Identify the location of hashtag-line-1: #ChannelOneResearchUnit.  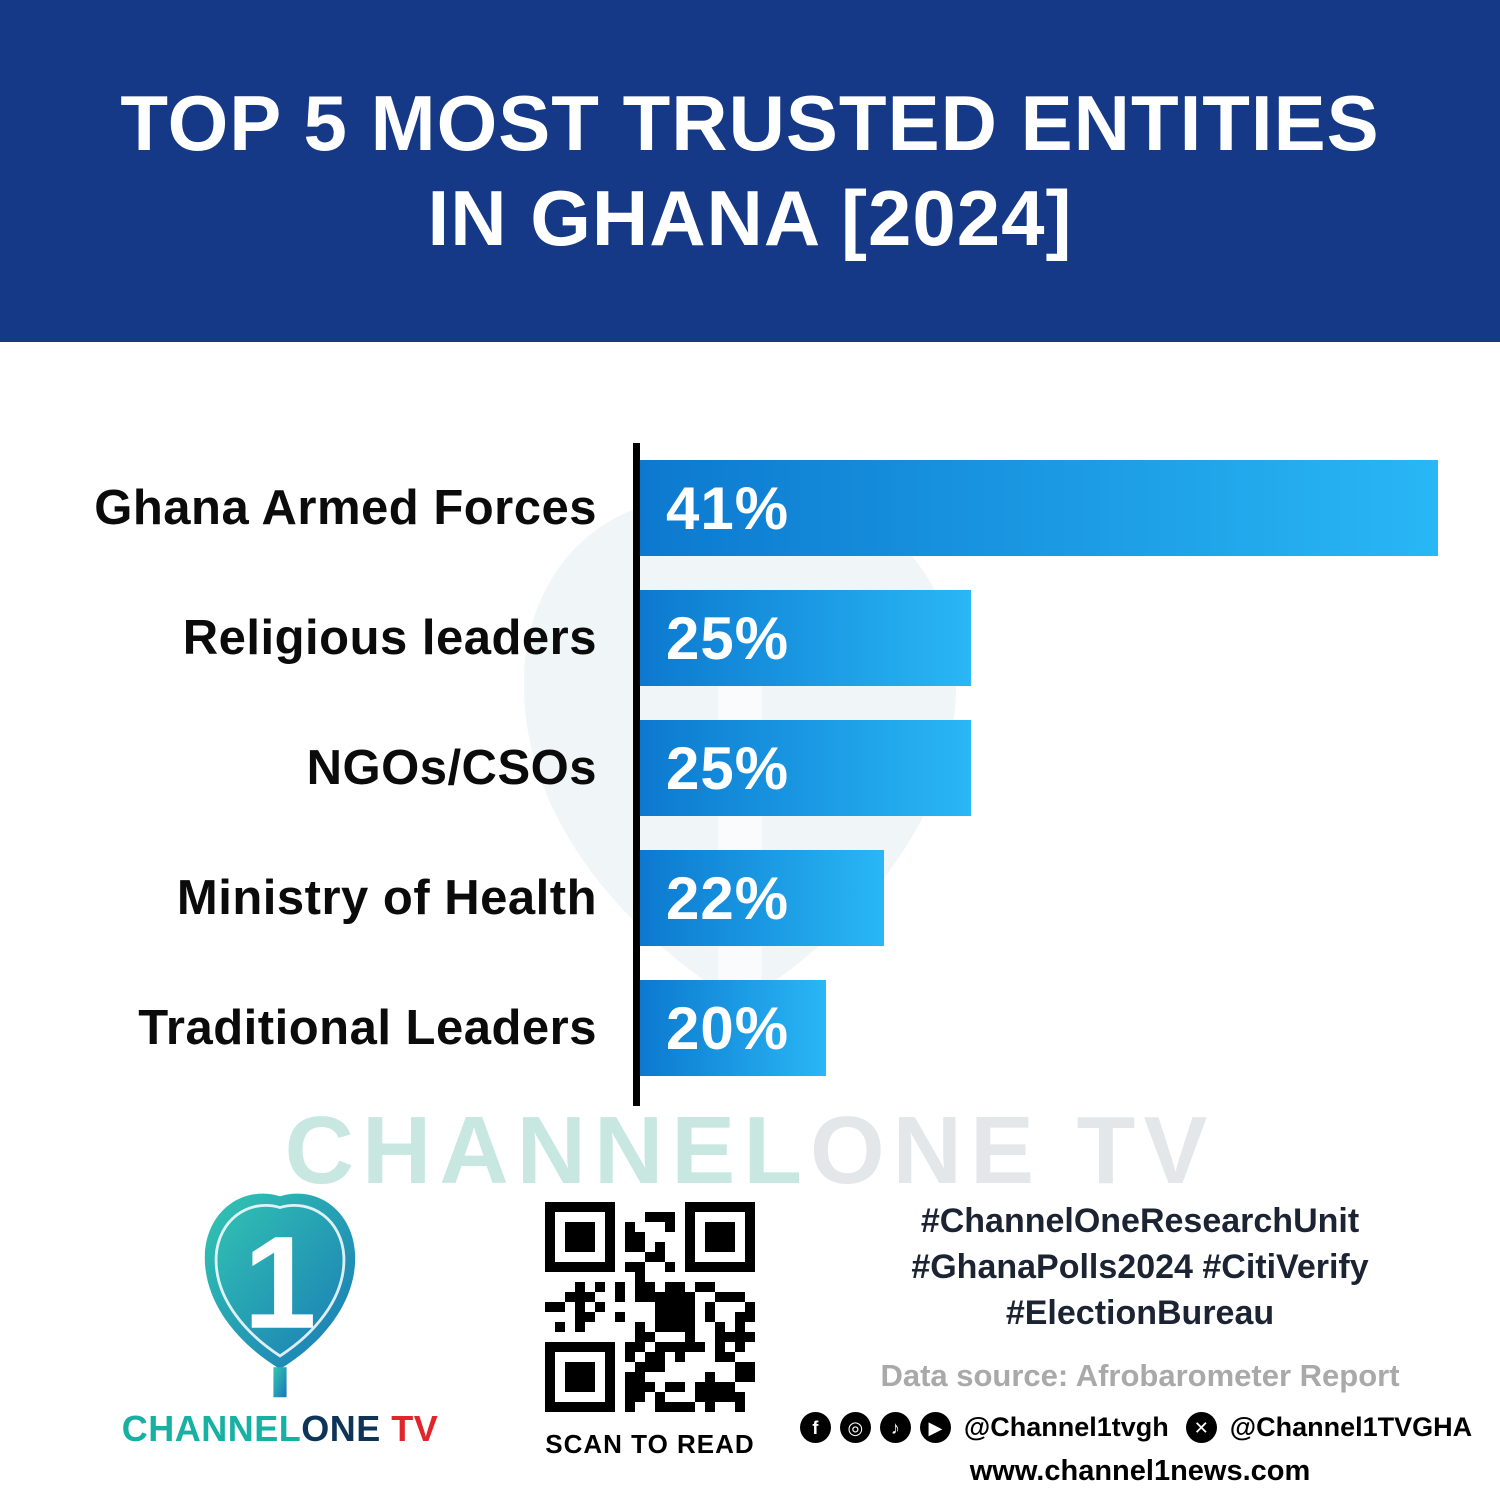
(1140, 1221).